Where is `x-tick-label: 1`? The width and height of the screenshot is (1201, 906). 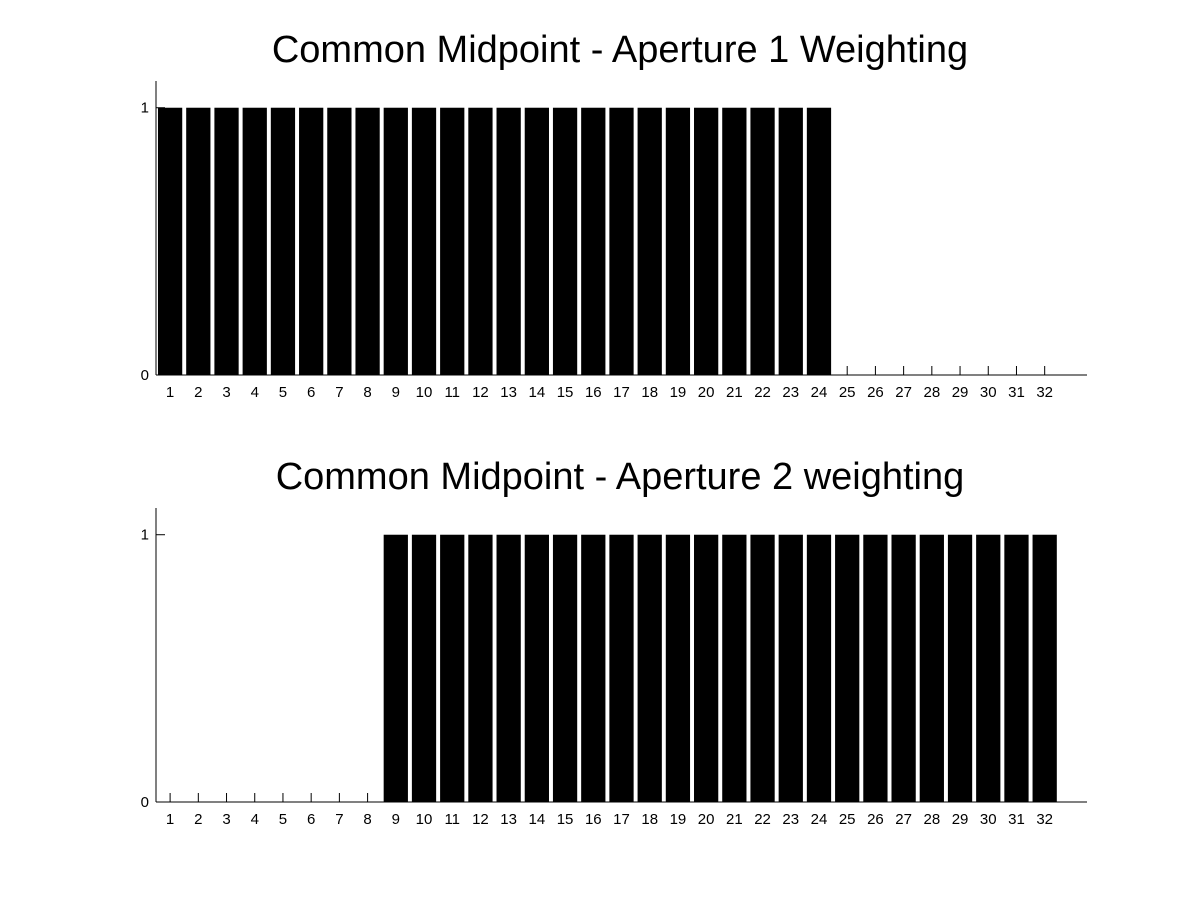
x-tick-label: 1 is located at coordinates (170, 819).